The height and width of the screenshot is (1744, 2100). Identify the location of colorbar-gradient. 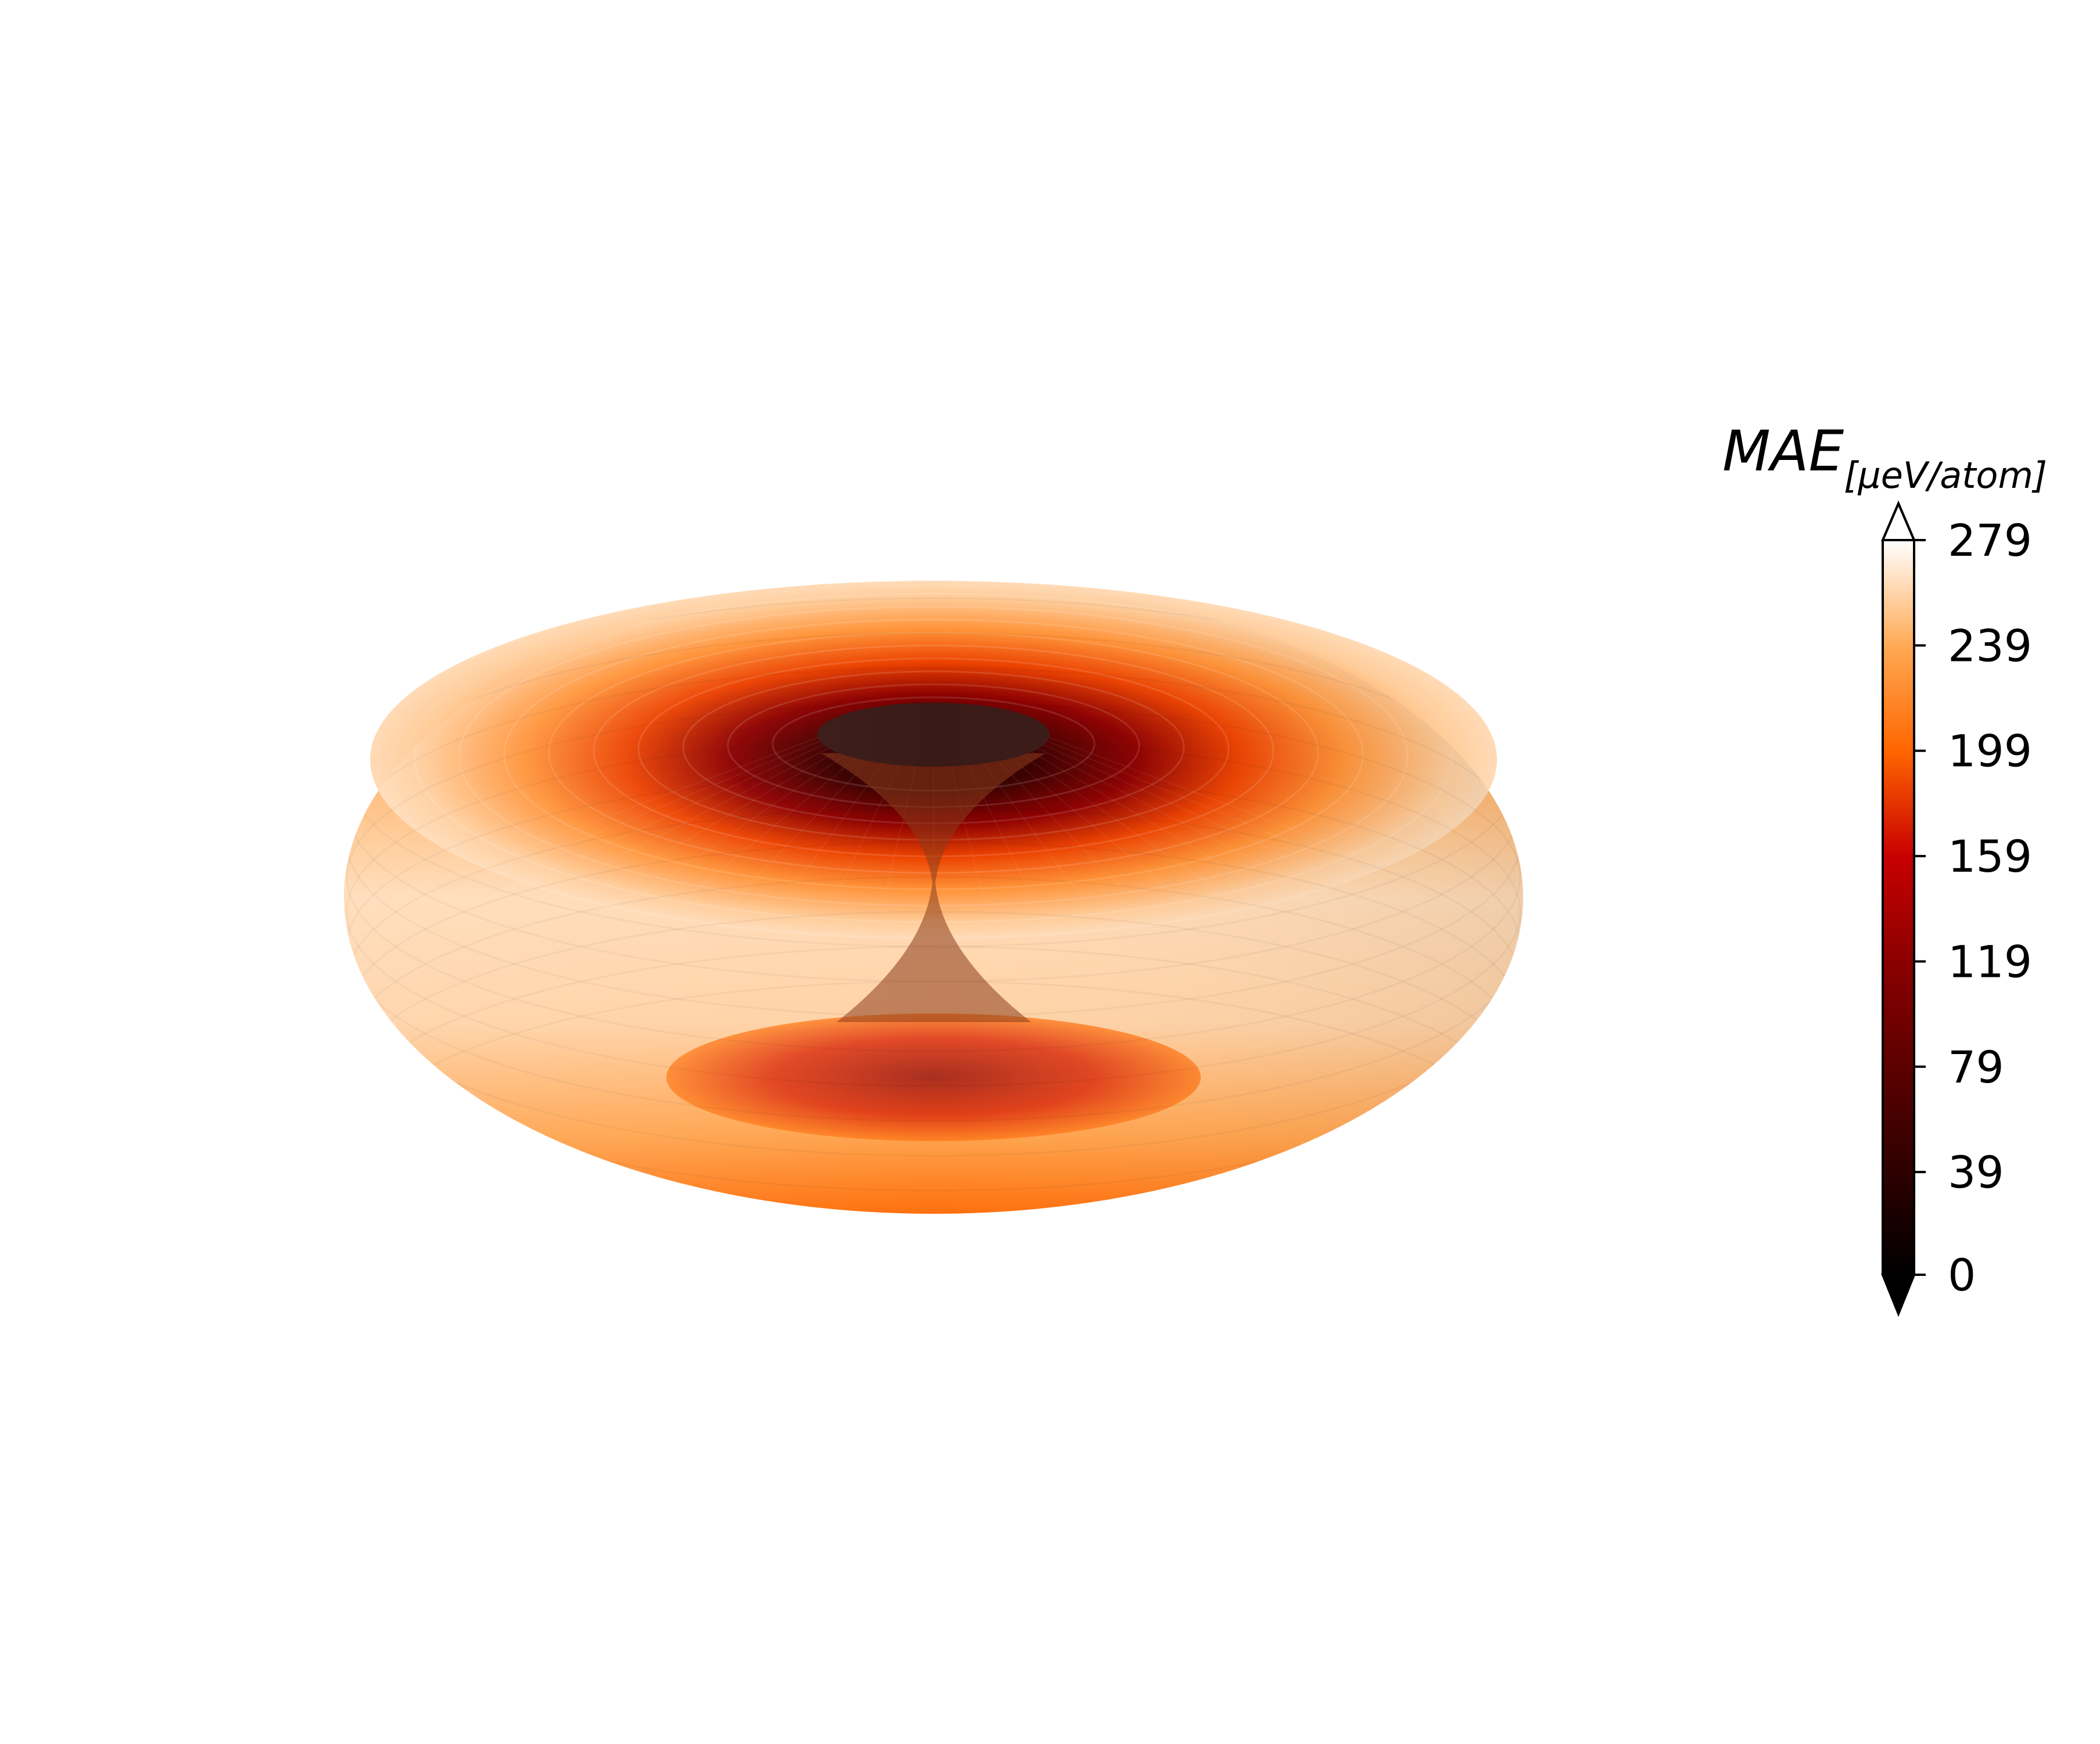
(1899, 907).